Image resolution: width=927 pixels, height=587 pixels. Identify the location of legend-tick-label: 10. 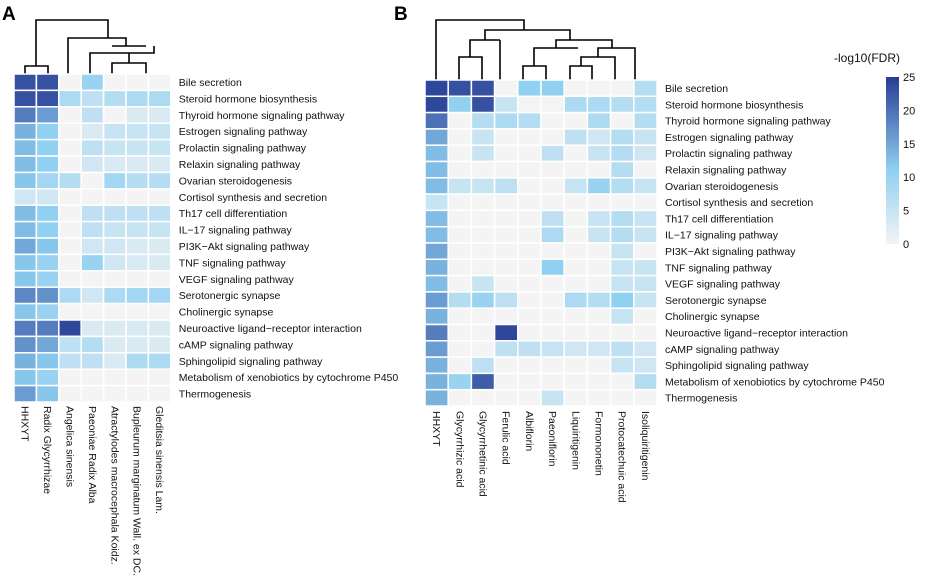
(909, 178).